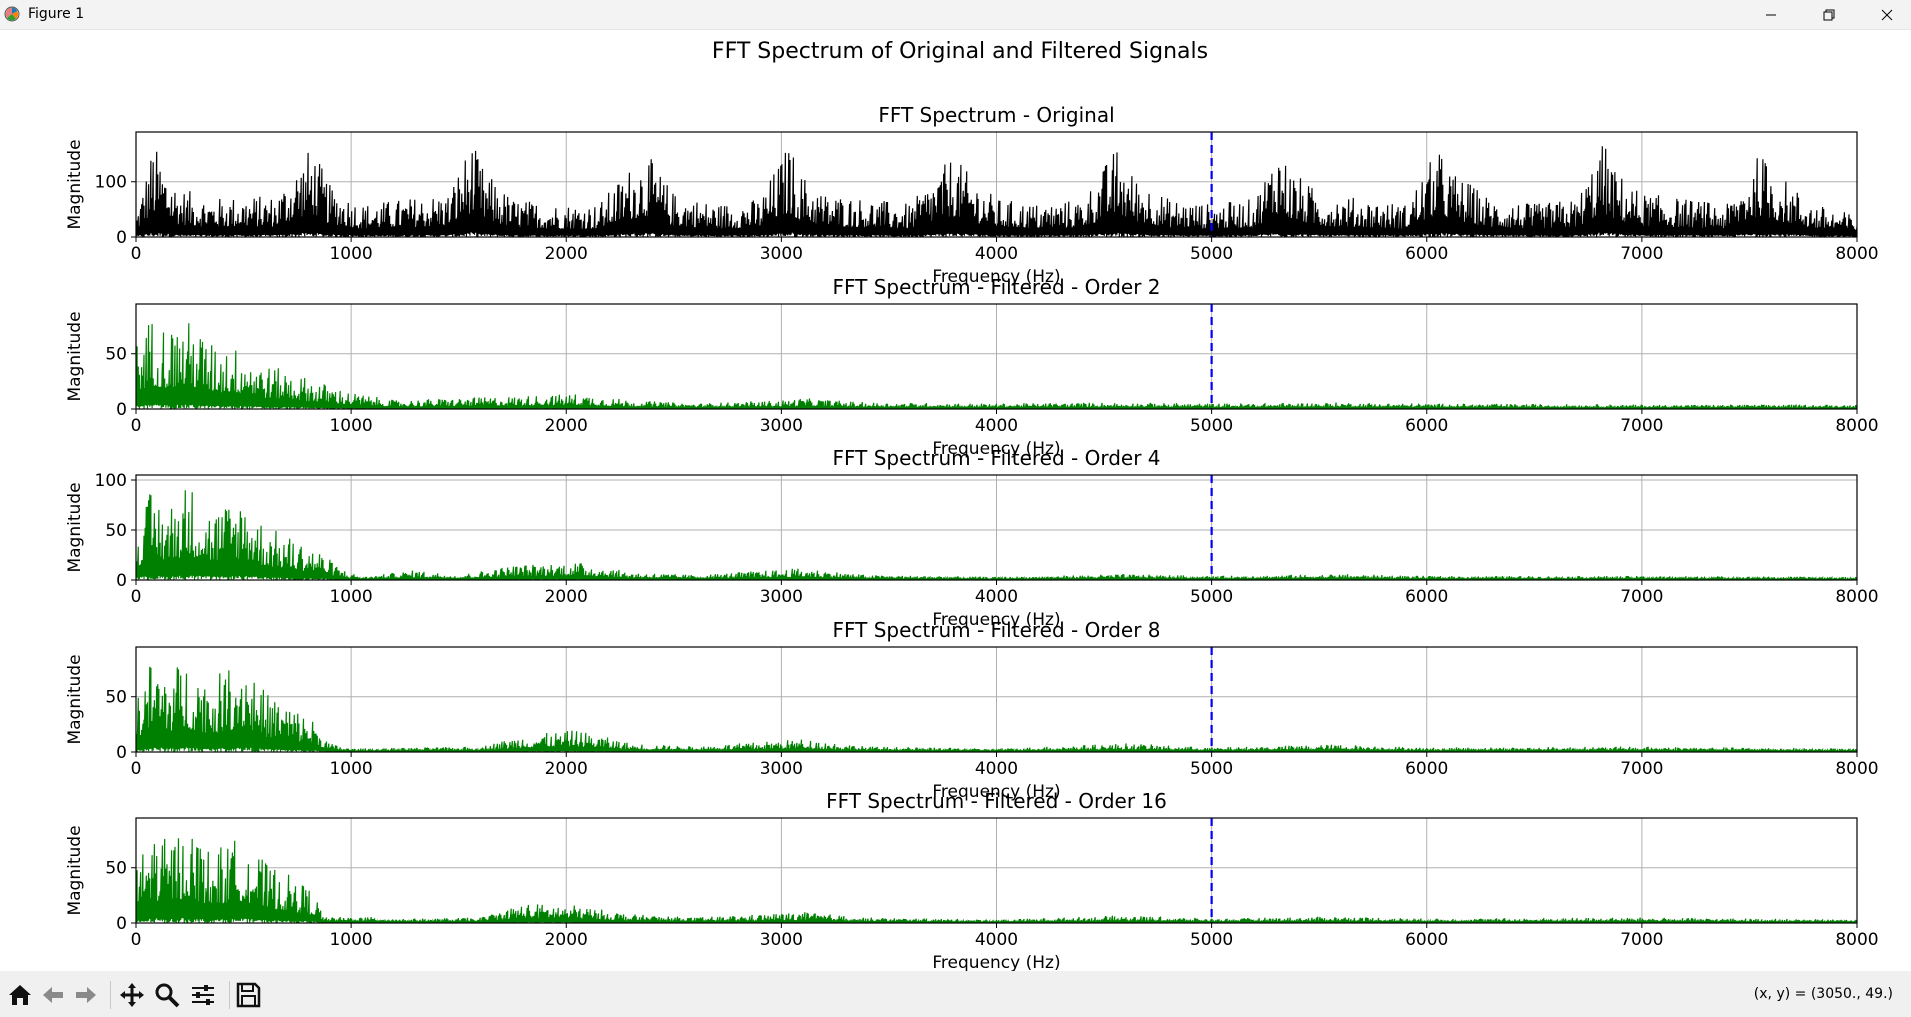 The height and width of the screenshot is (1017, 1911). Describe the element at coordinates (132, 995) in the screenshot. I see `pan-button` at that location.